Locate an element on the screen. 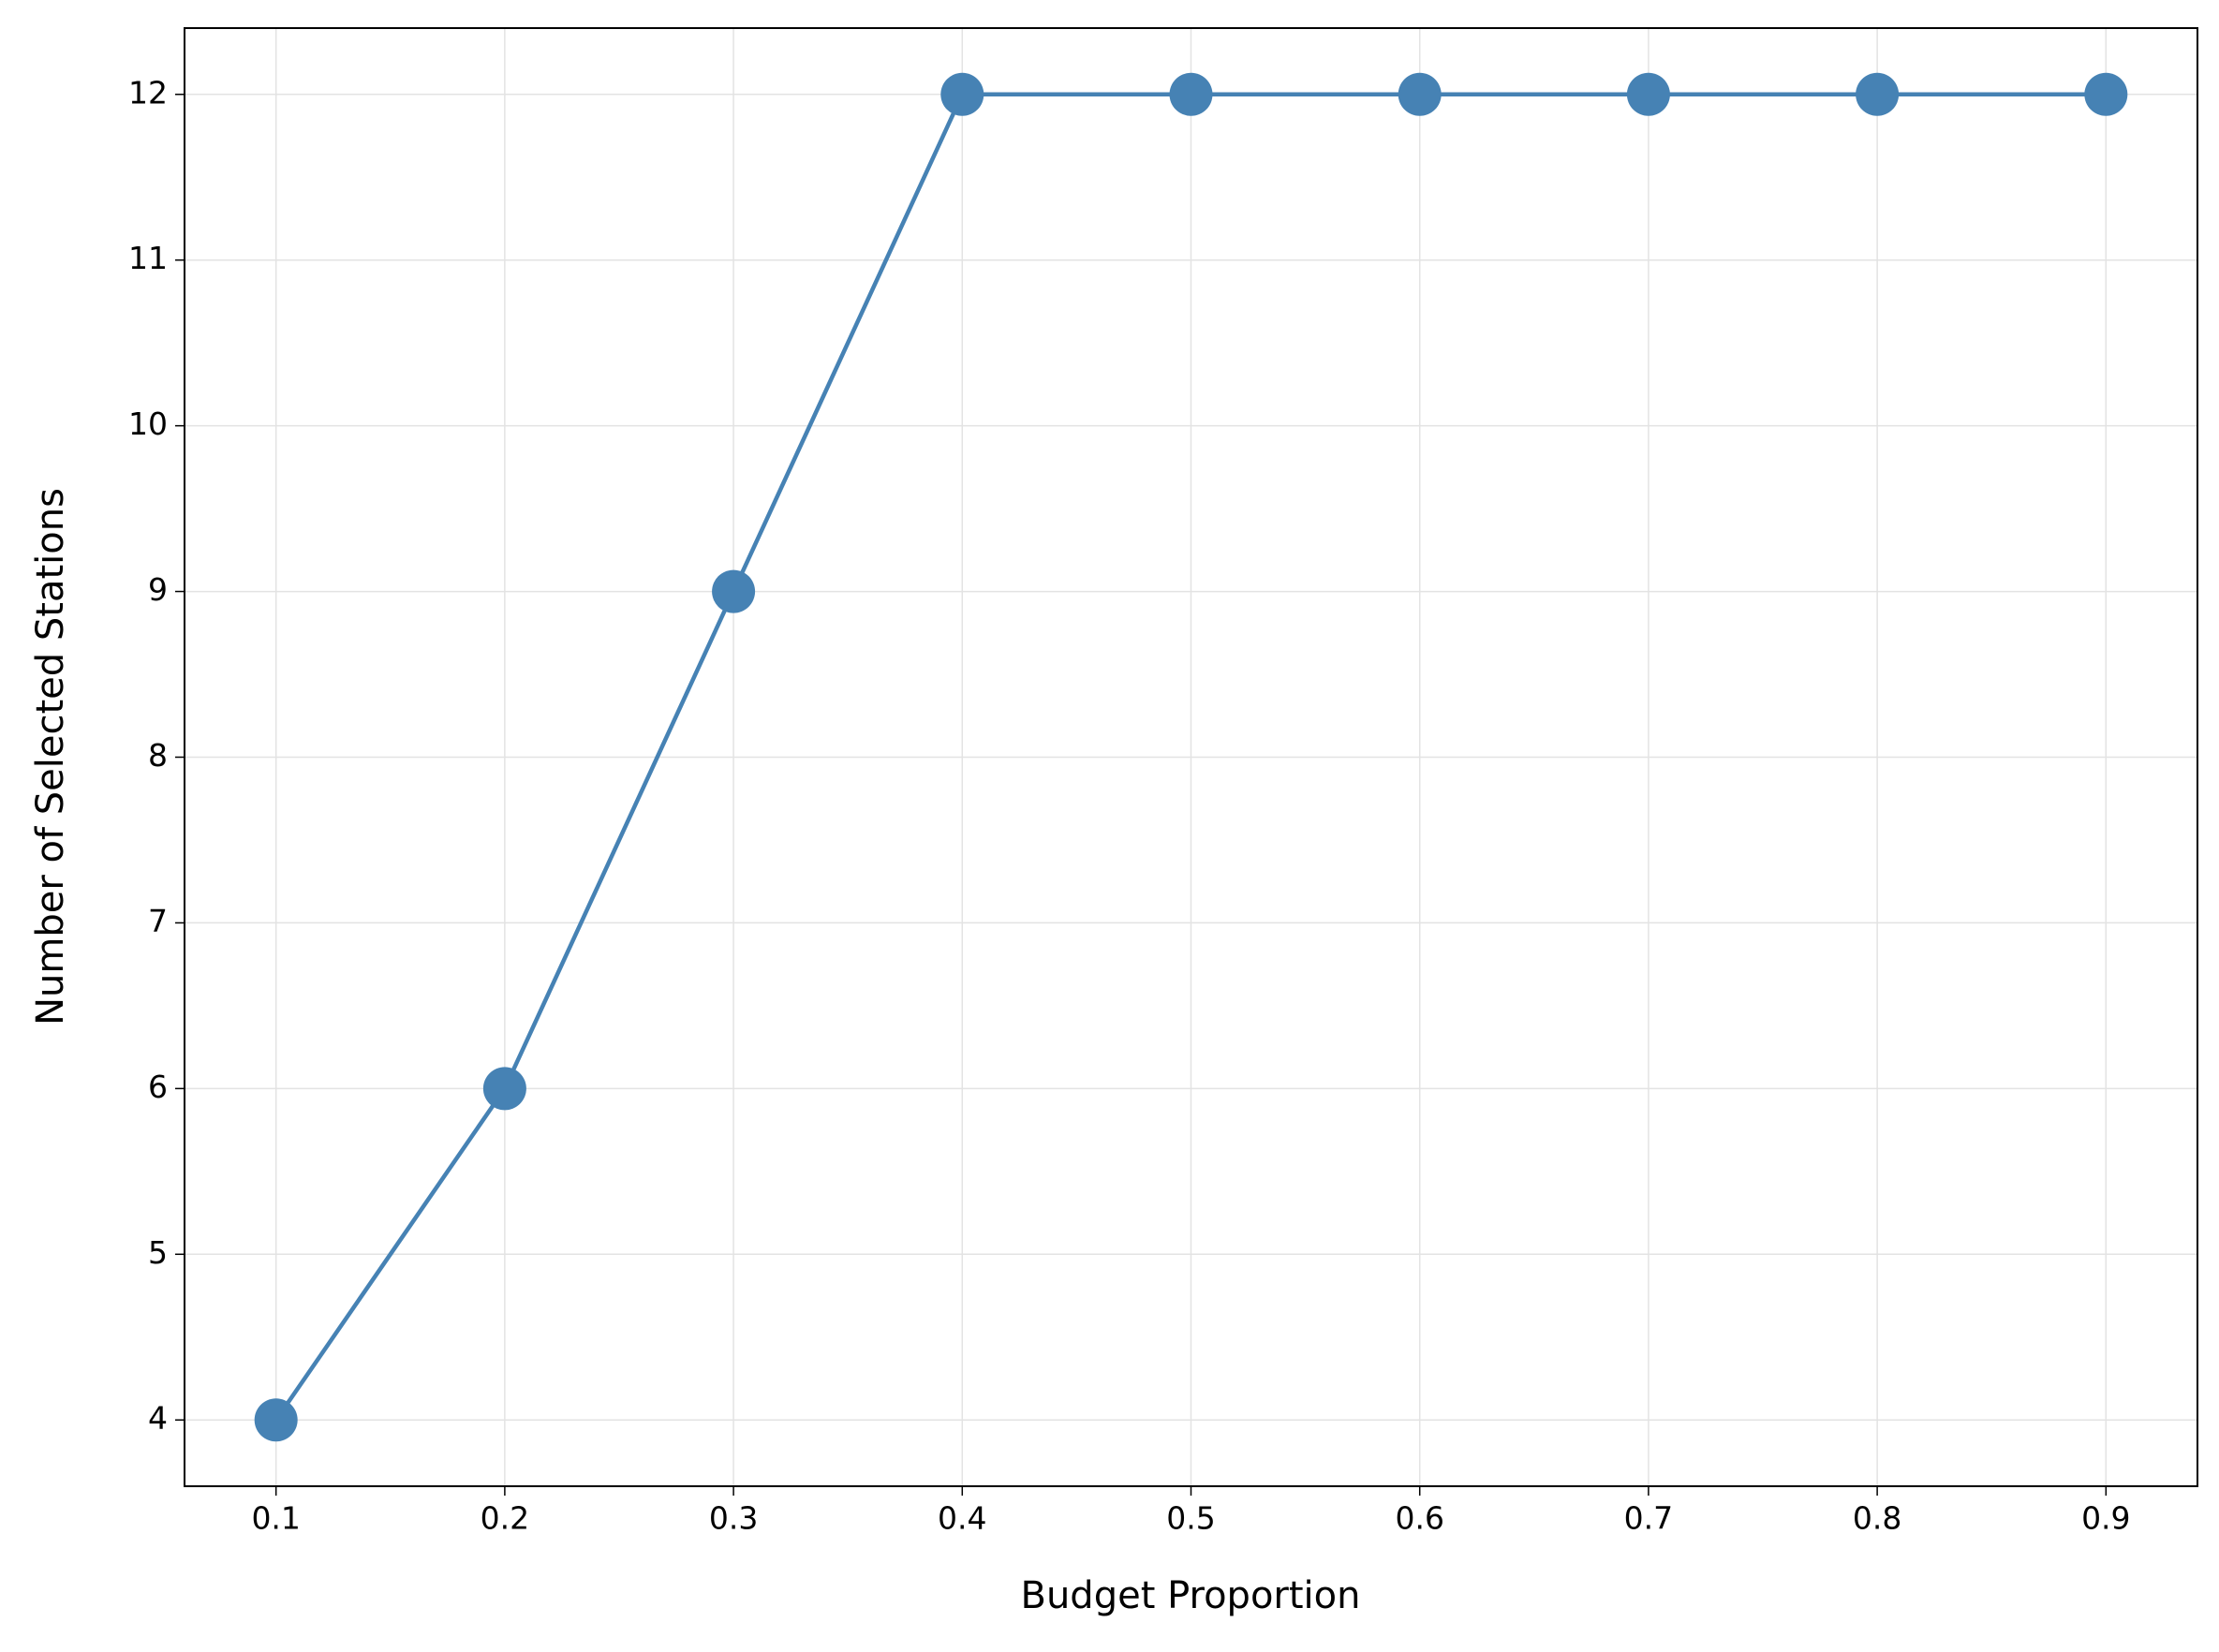 This screenshot has width=2219, height=1652. y-tick-label: 7 is located at coordinates (158, 921).